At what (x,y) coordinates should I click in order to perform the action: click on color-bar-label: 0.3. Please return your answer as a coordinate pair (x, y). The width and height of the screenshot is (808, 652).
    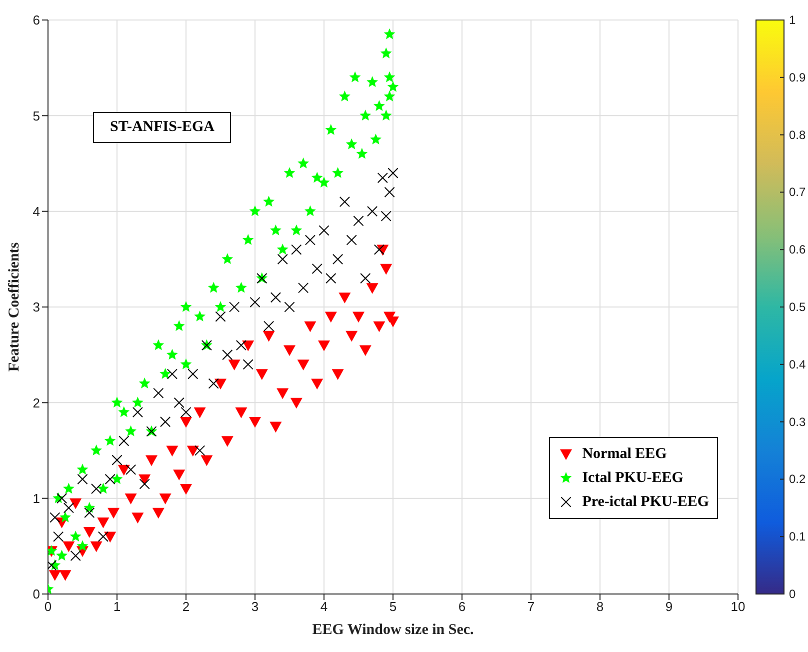
    Looking at the image, I should click on (797, 421).